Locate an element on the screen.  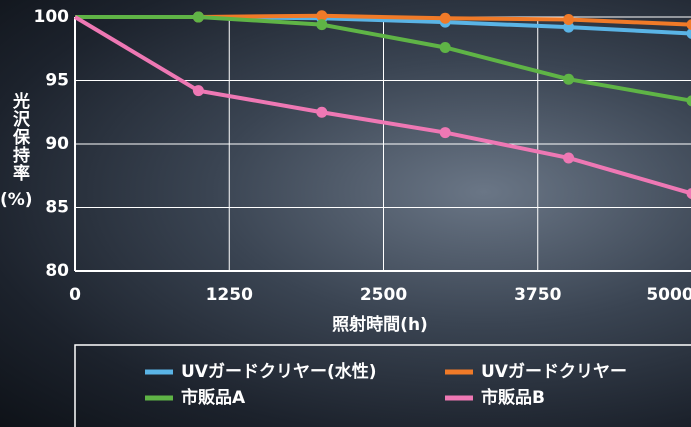
legend-label: 市販品B is located at coordinates (513, 397).